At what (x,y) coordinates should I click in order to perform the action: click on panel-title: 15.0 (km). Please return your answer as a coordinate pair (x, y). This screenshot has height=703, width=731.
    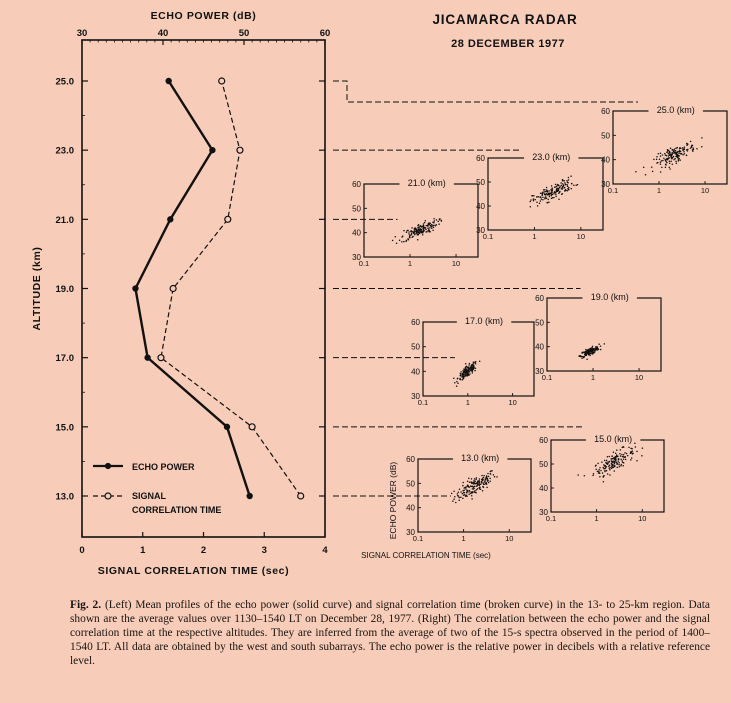
    Looking at the image, I should click on (613, 439).